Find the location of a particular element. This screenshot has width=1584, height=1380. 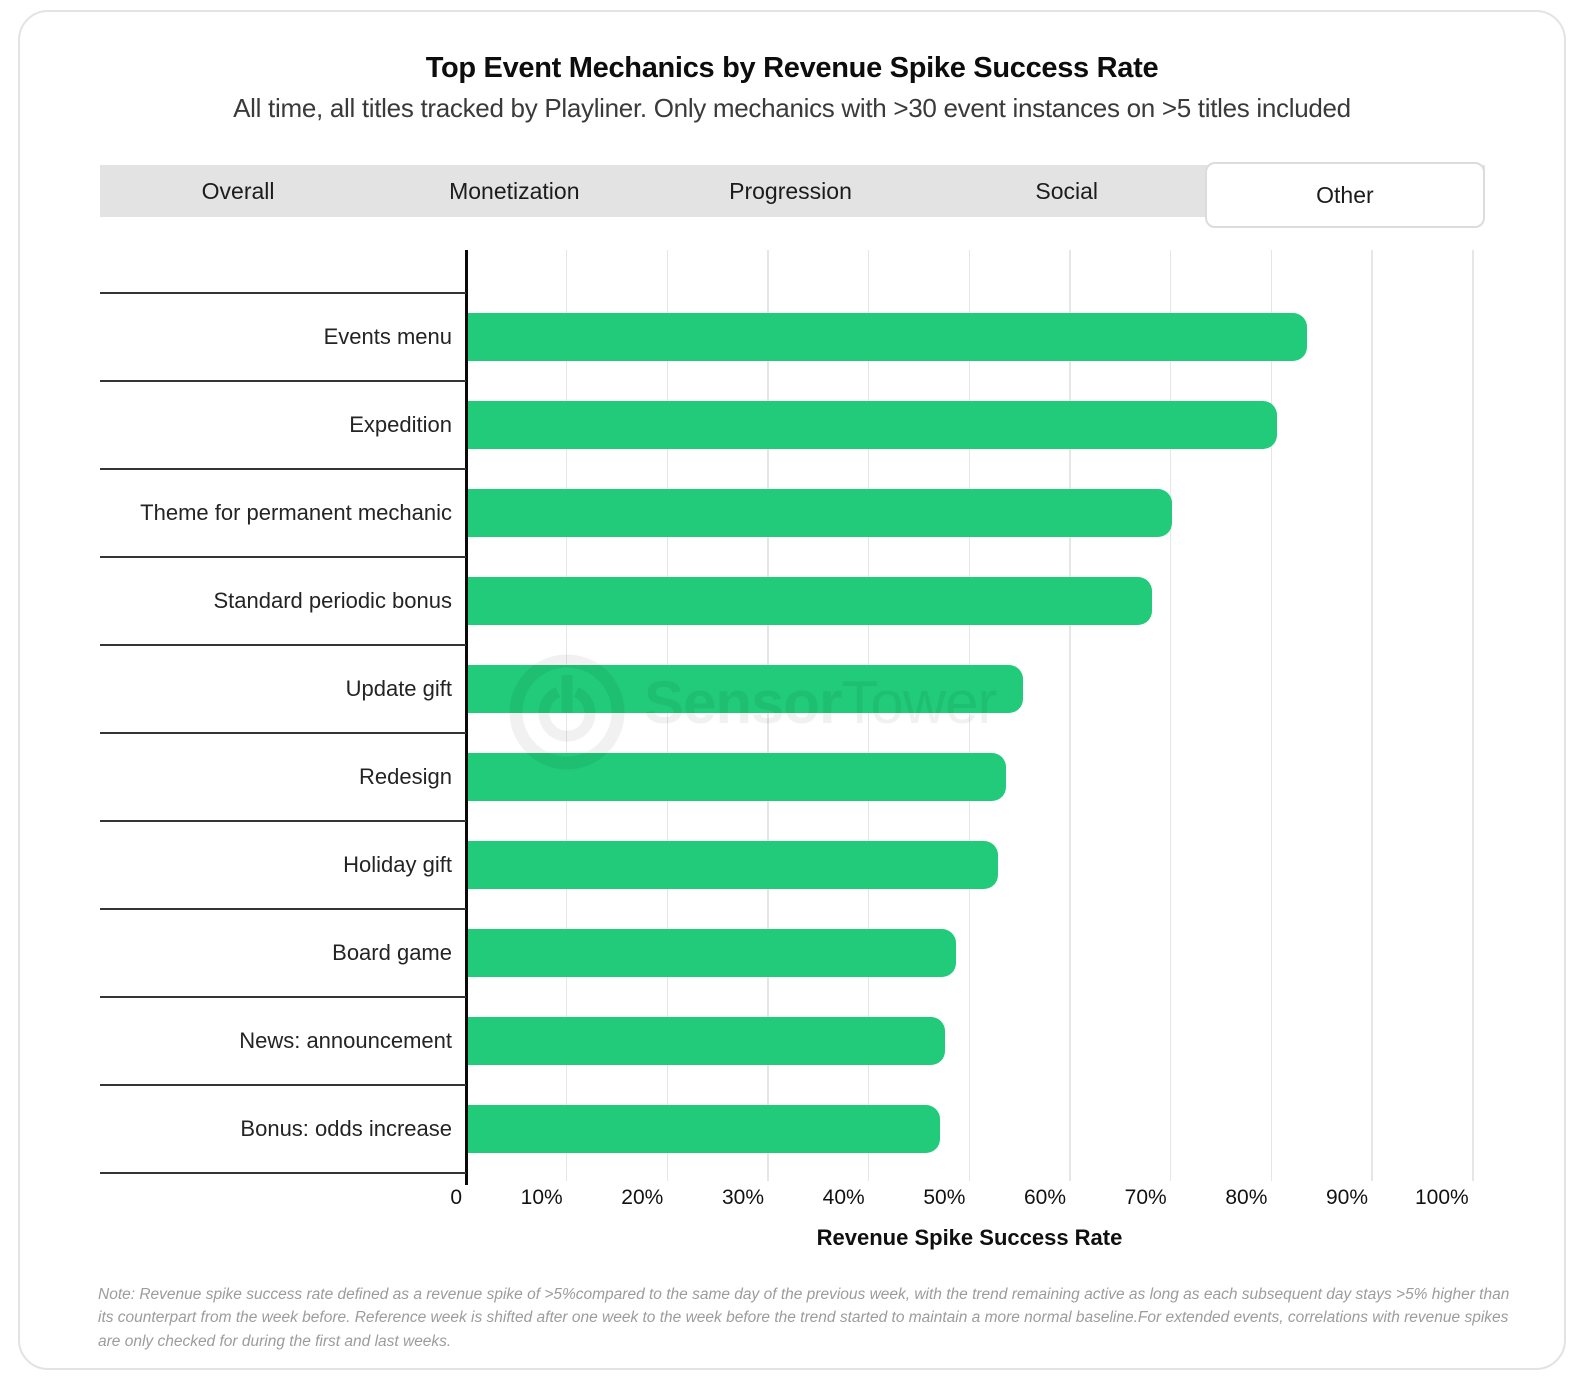

x-tick-label: 100% is located at coordinates (1441, 1197).